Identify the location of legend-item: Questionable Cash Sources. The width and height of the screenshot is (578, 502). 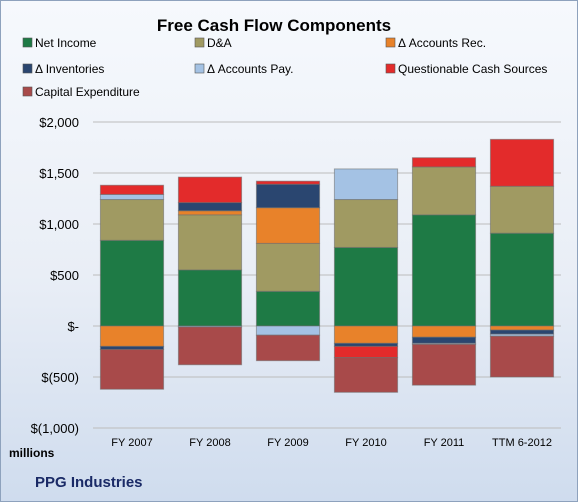
(466, 69).